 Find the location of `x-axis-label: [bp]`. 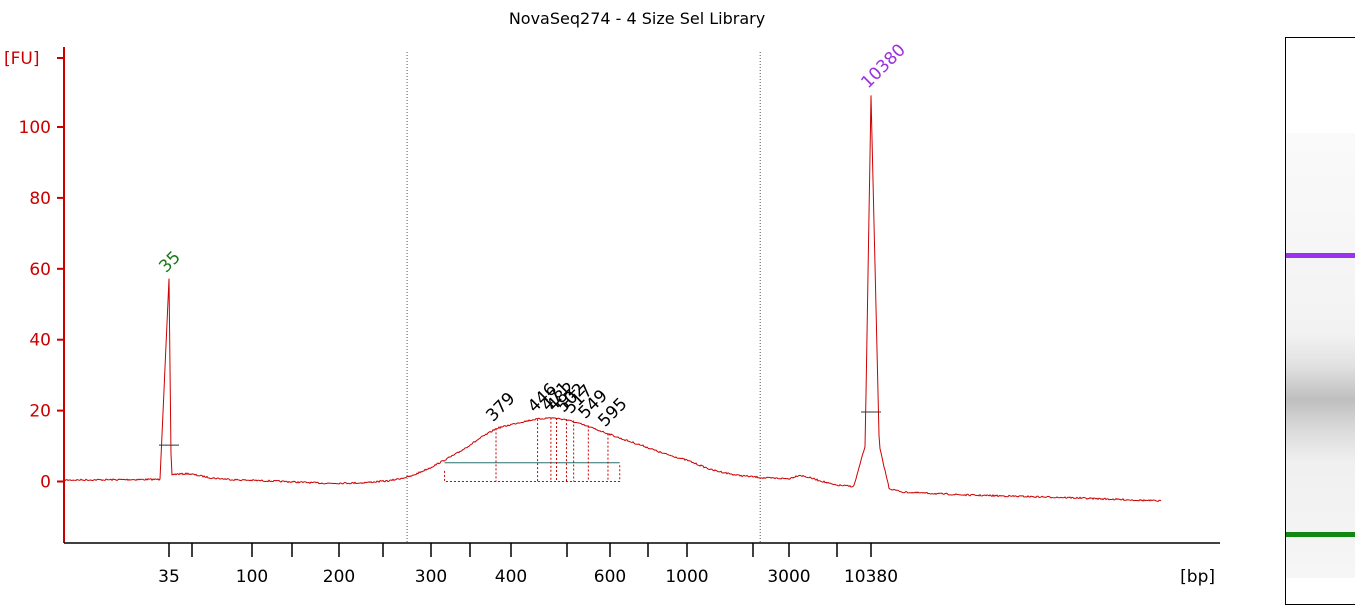

x-axis-label: [bp] is located at coordinates (1197, 577).